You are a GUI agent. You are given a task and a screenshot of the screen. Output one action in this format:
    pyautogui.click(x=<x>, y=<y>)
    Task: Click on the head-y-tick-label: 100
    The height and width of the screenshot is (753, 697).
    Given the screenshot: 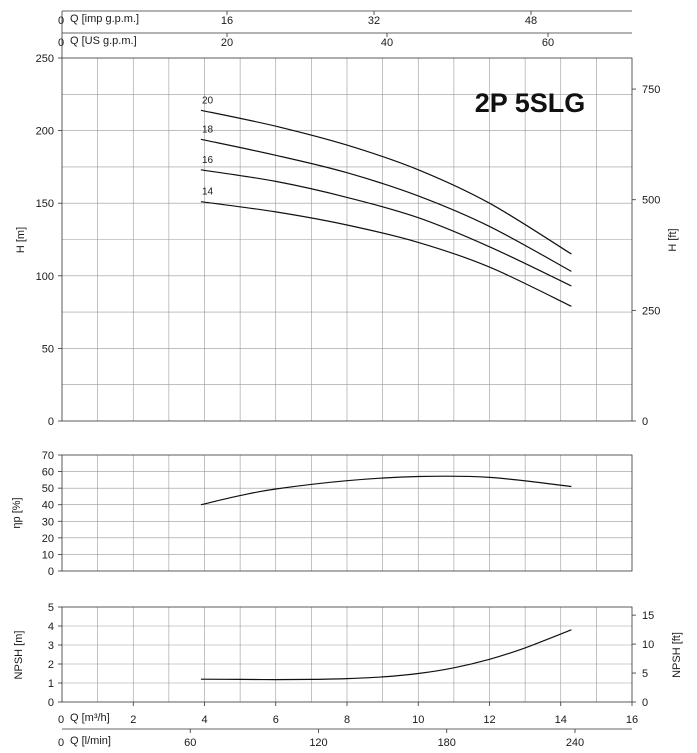 What is the action you would take?
    pyautogui.click(x=45, y=277)
    